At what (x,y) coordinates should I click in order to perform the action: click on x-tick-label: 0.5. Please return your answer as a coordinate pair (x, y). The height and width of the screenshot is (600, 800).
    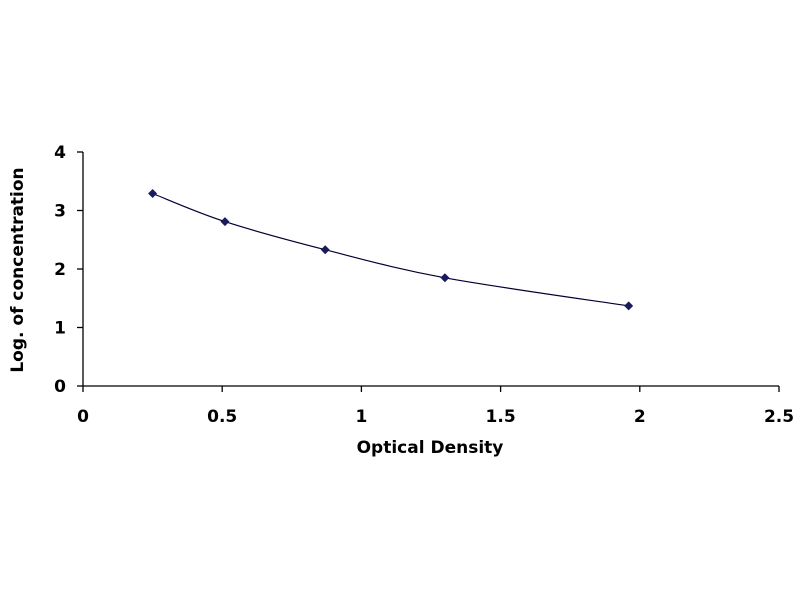
    Looking at the image, I should click on (222, 417).